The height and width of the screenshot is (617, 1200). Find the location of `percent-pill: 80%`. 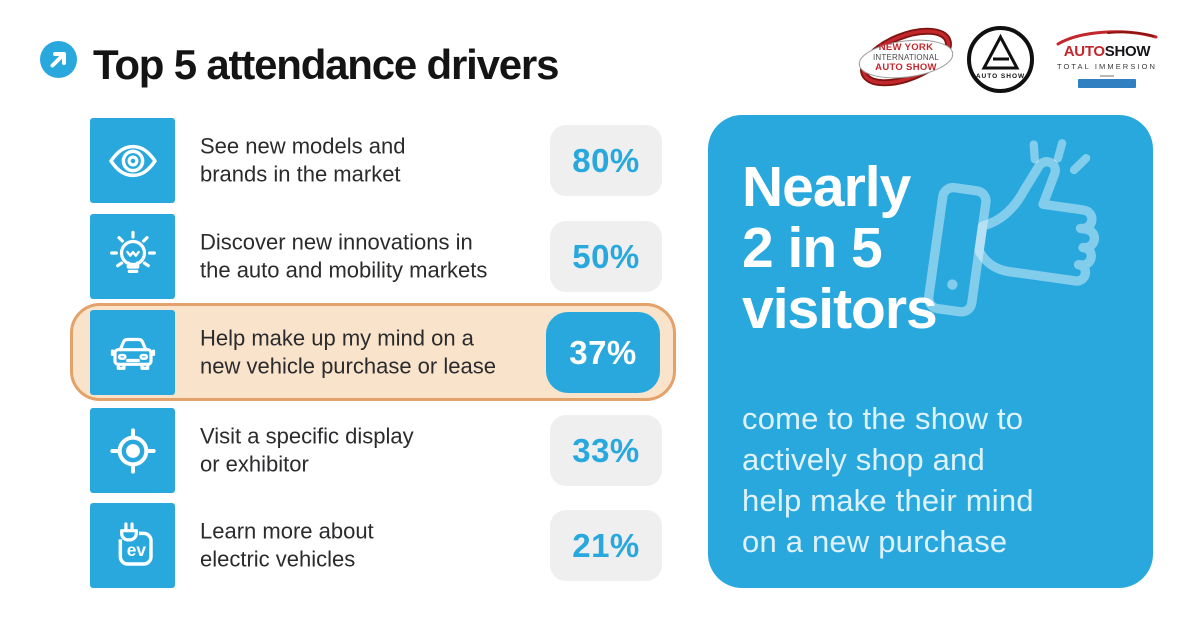

percent-pill: 80% is located at coordinates (606, 160).